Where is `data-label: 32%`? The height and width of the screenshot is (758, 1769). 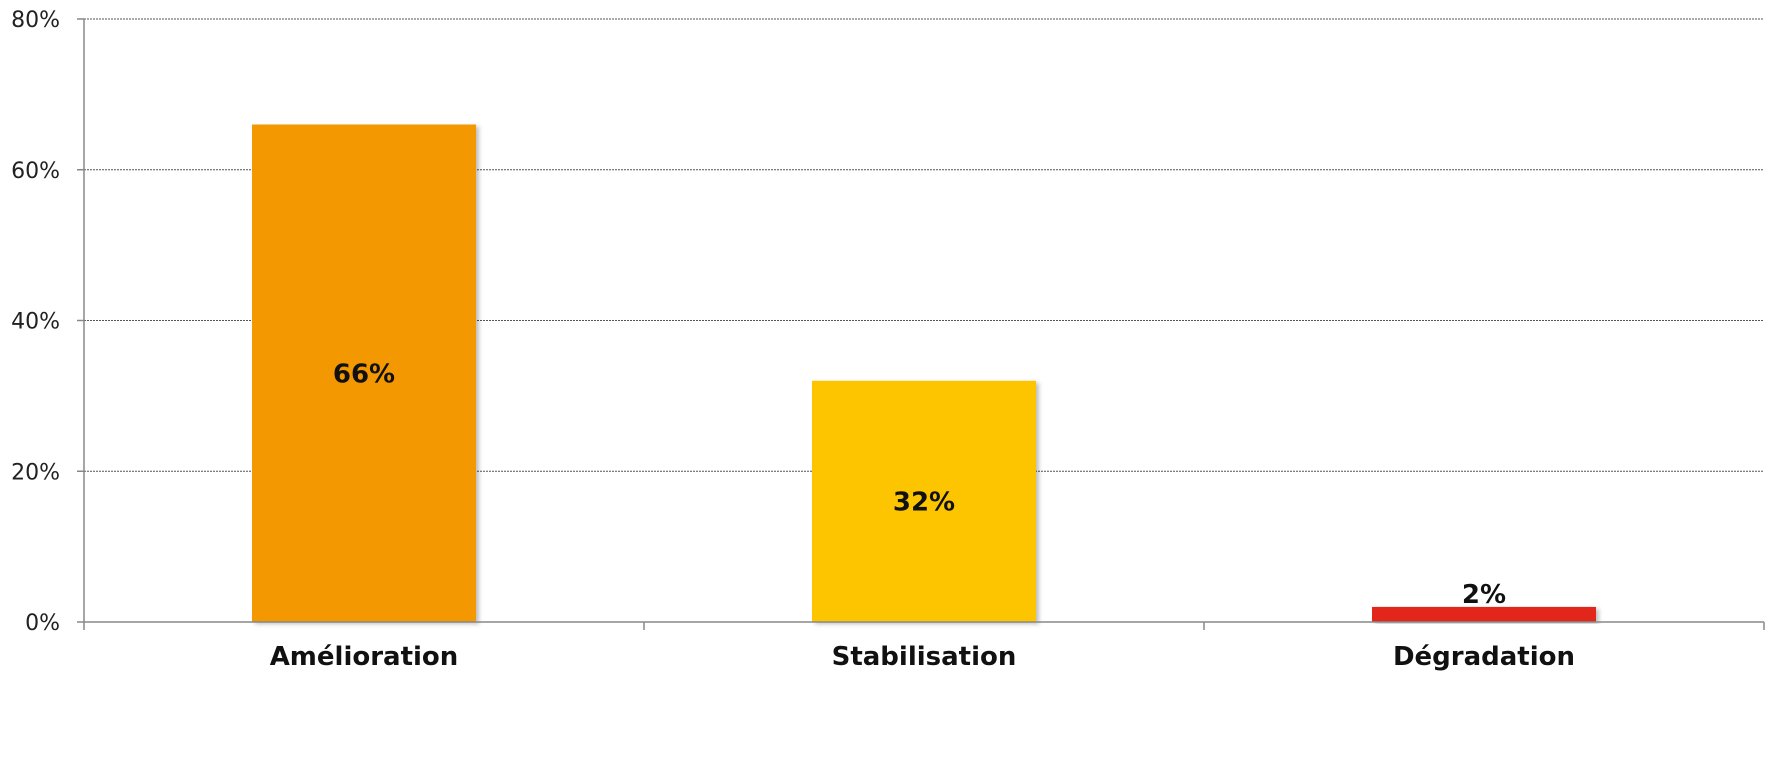 data-label: 32% is located at coordinates (924, 502).